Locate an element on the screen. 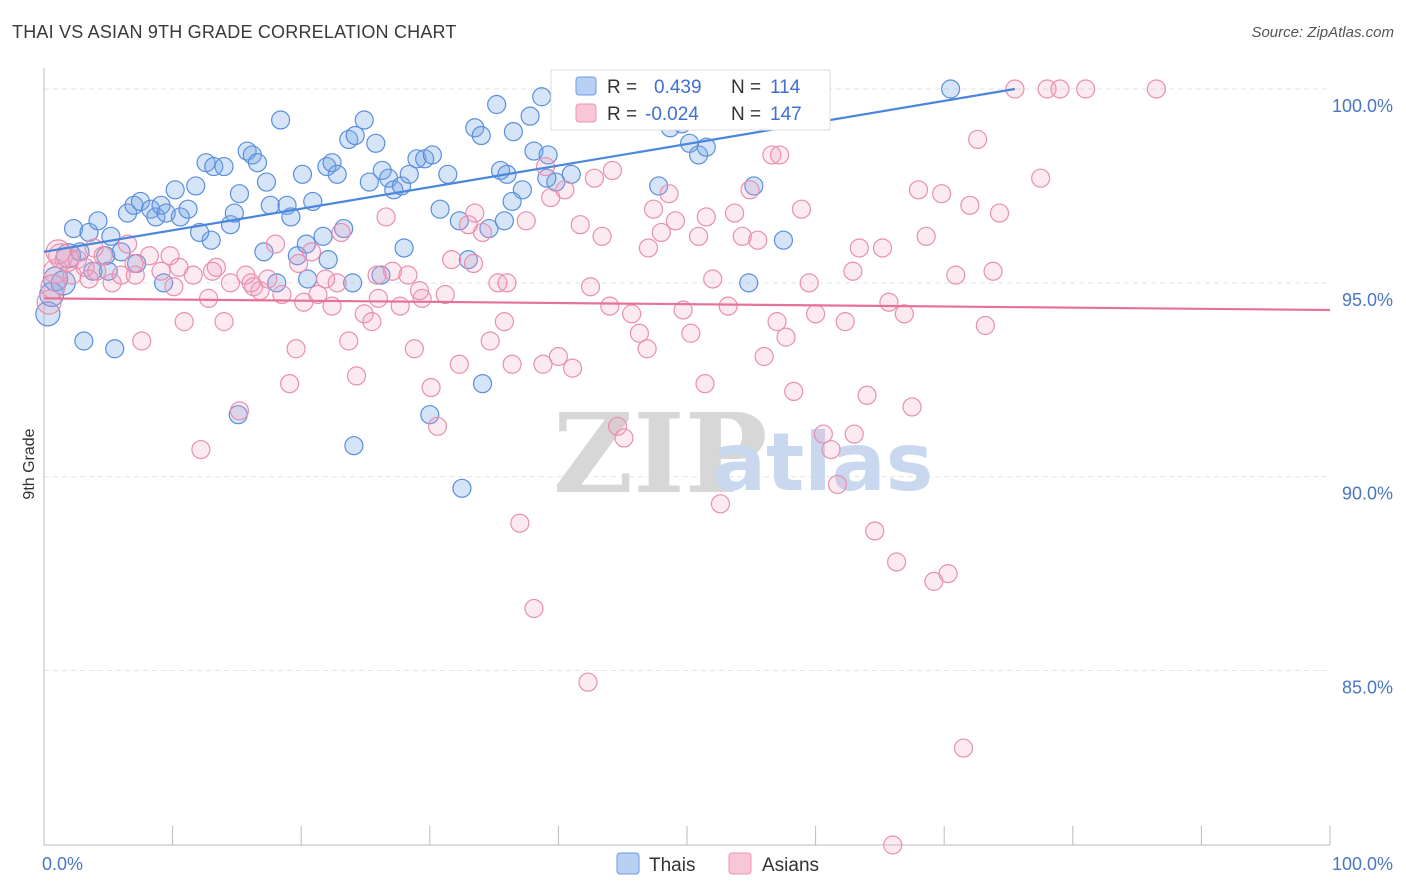 Image resolution: width=1406 pixels, height=892 pixels. x-tick-labels: 0.0% 100.0% is located at coordinates (717, 864).